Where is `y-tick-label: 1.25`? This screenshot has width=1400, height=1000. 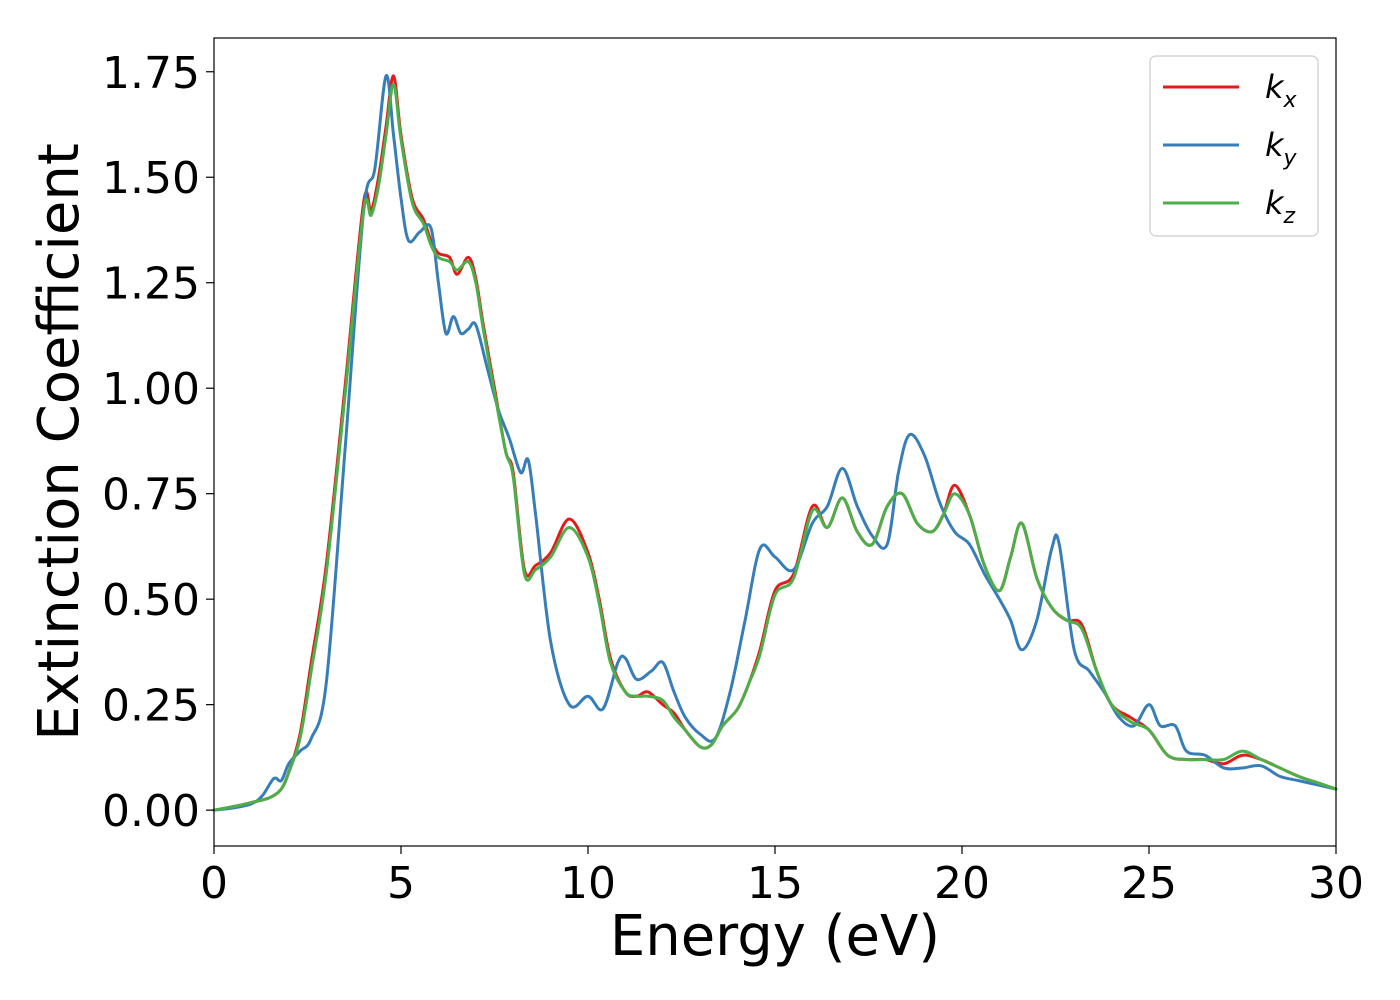 y-tick-label: 1.25 is located at coordinates (151, 284).